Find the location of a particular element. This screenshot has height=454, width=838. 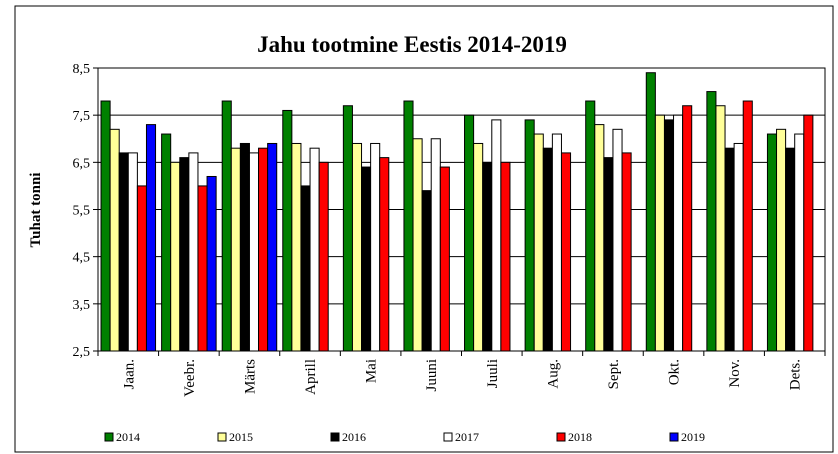

x-tick-label: Aprill is located at coordinates (311, 377).